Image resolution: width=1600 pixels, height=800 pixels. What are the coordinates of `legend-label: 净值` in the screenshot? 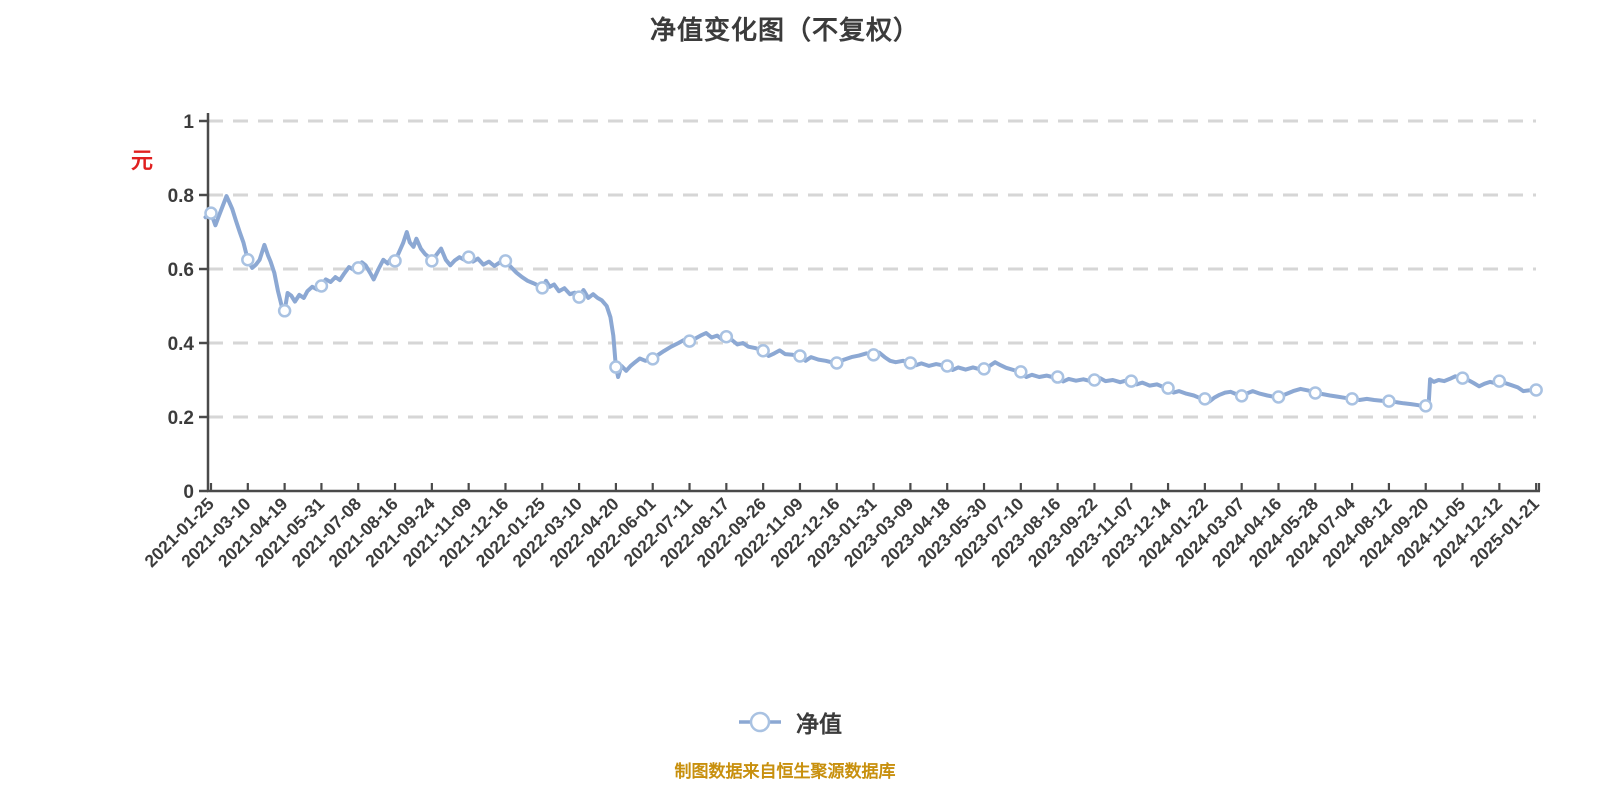 It's located at (819, 724).